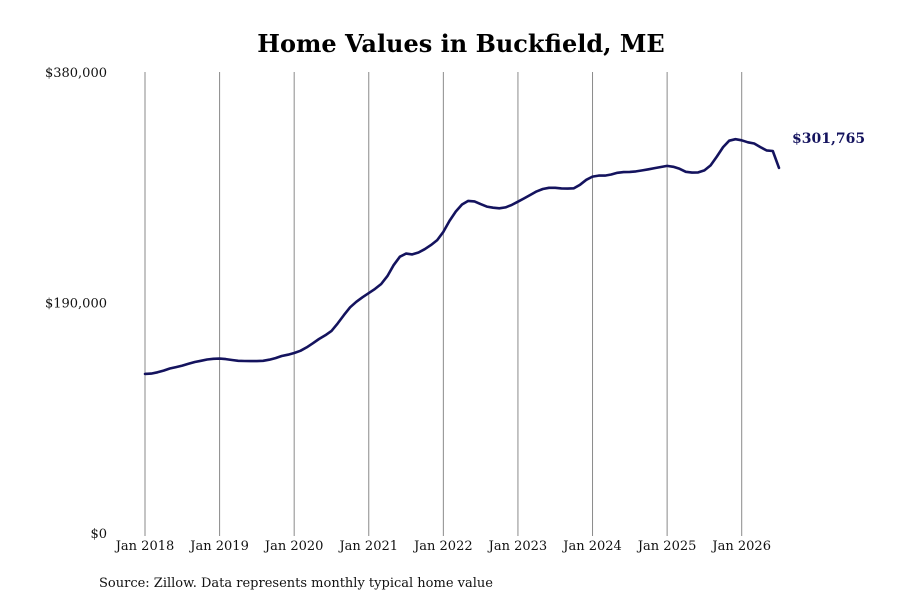 The image size is (900, 600). Describe the element at coordinates (591, 546) in the screenshot. I see `x-tick-label: Jan 2024` at that location.